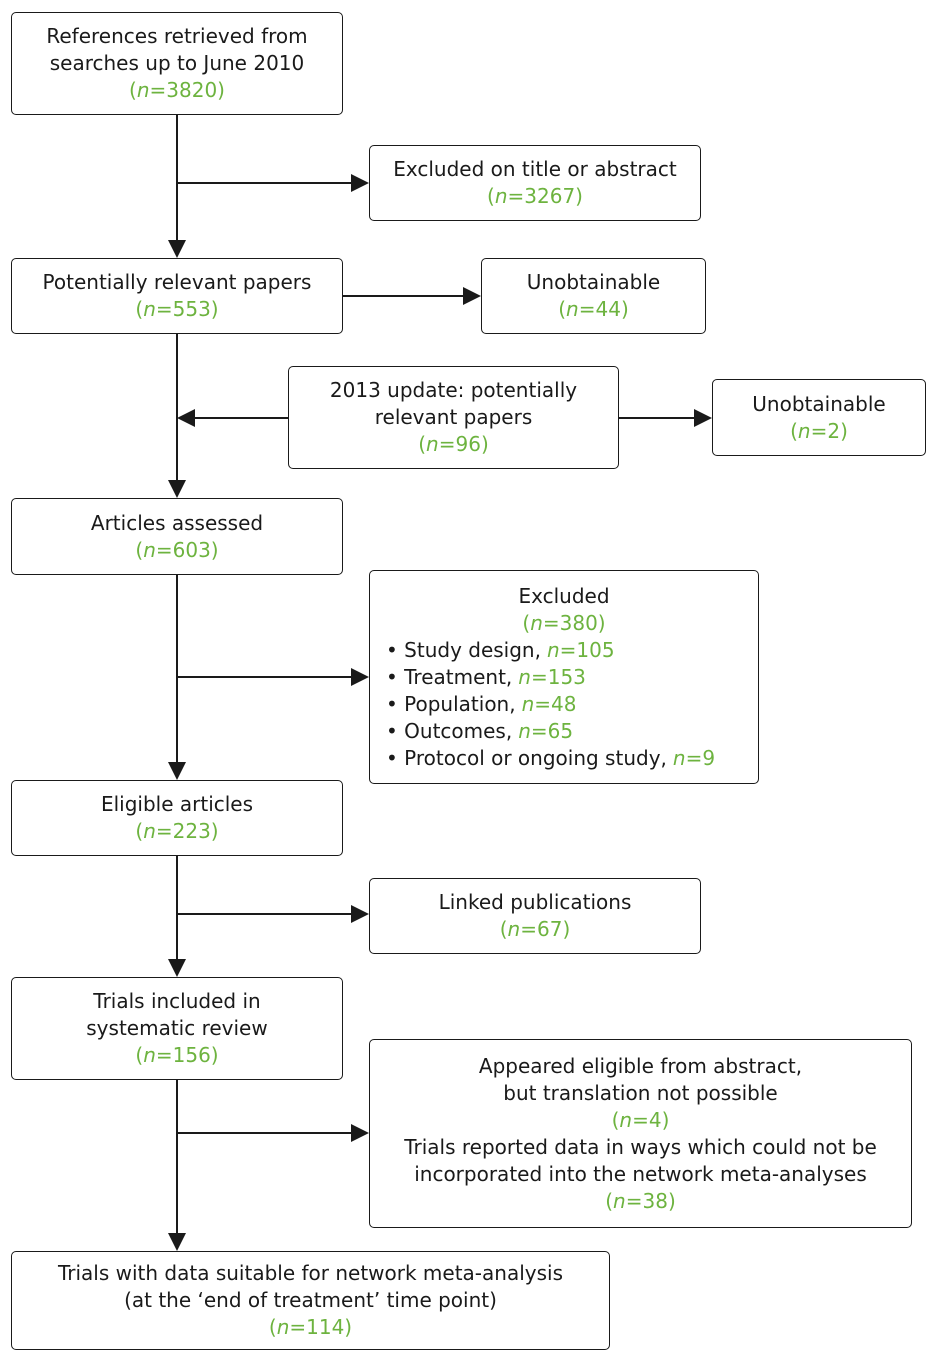 The image size is (927, 1351). I want to click on count: n=105, so click(580, 649).